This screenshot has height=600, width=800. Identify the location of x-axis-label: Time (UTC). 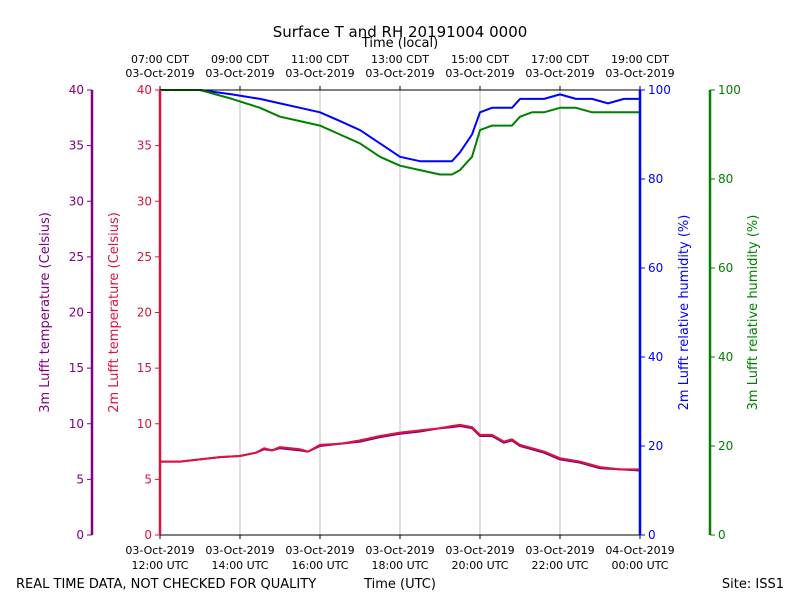
(399, 584).